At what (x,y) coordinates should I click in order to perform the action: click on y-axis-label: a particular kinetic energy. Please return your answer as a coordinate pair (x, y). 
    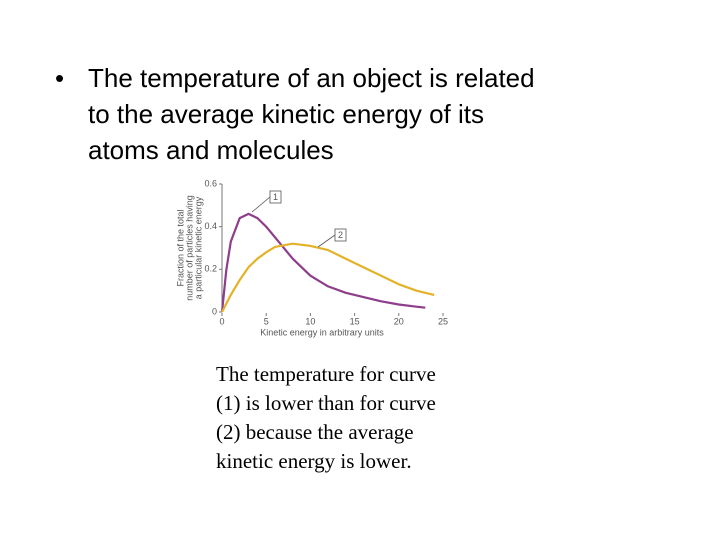
    Looking at the image, I should click on (198, 247).